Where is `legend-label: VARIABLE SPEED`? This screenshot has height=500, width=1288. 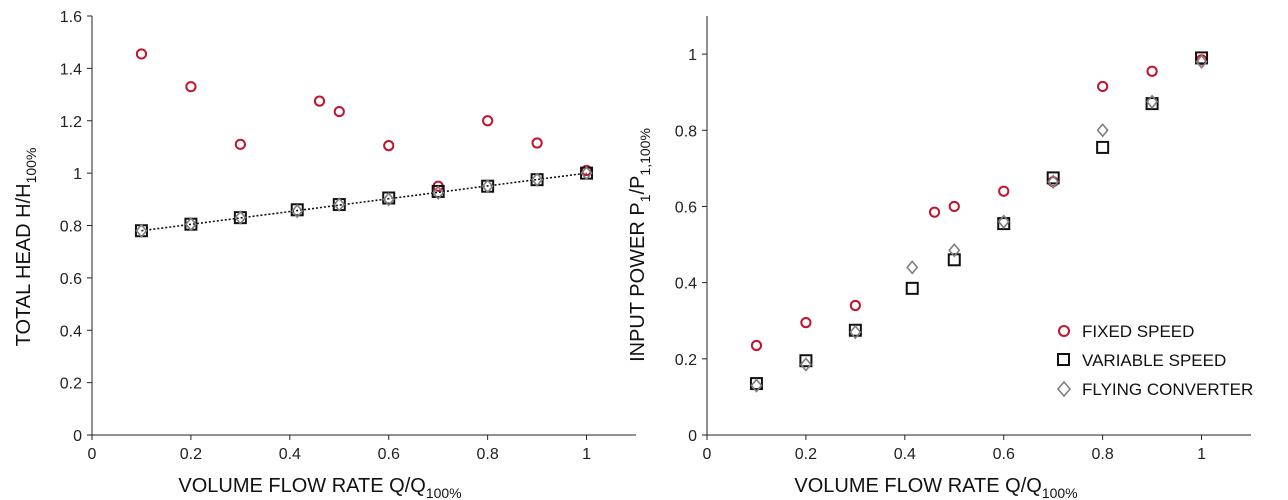 legend-label: VARIABLE SPEED is located at coordinates (1154, 360).